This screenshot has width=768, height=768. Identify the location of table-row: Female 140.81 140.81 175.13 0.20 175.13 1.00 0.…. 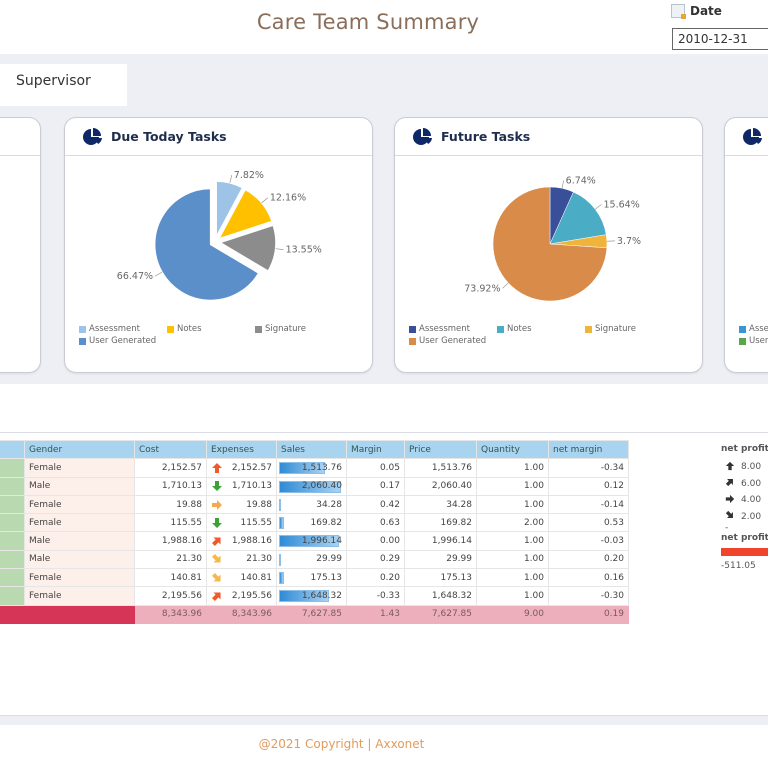
(314, 578).